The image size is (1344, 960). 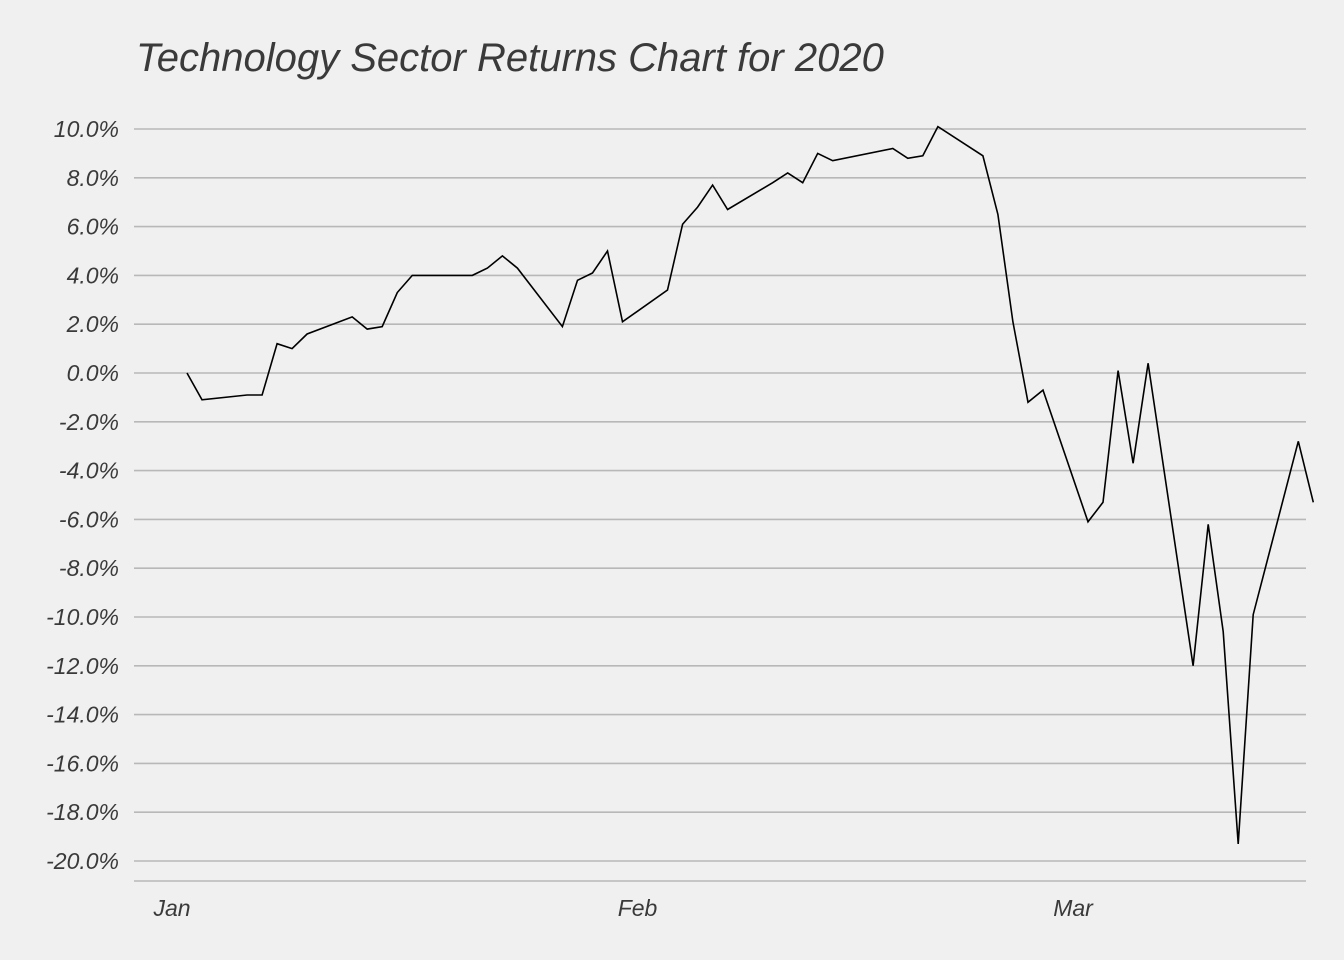 I want to click on y-tick-label: 2.0%, so click(x=92, y=324).